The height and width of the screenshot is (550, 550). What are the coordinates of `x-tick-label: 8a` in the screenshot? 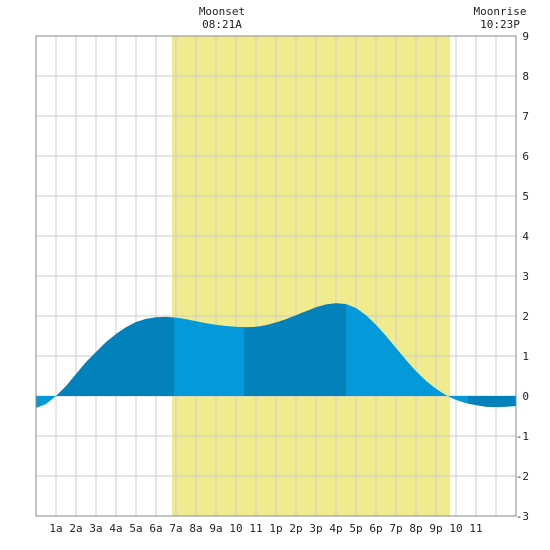 It's located at (195, 528).